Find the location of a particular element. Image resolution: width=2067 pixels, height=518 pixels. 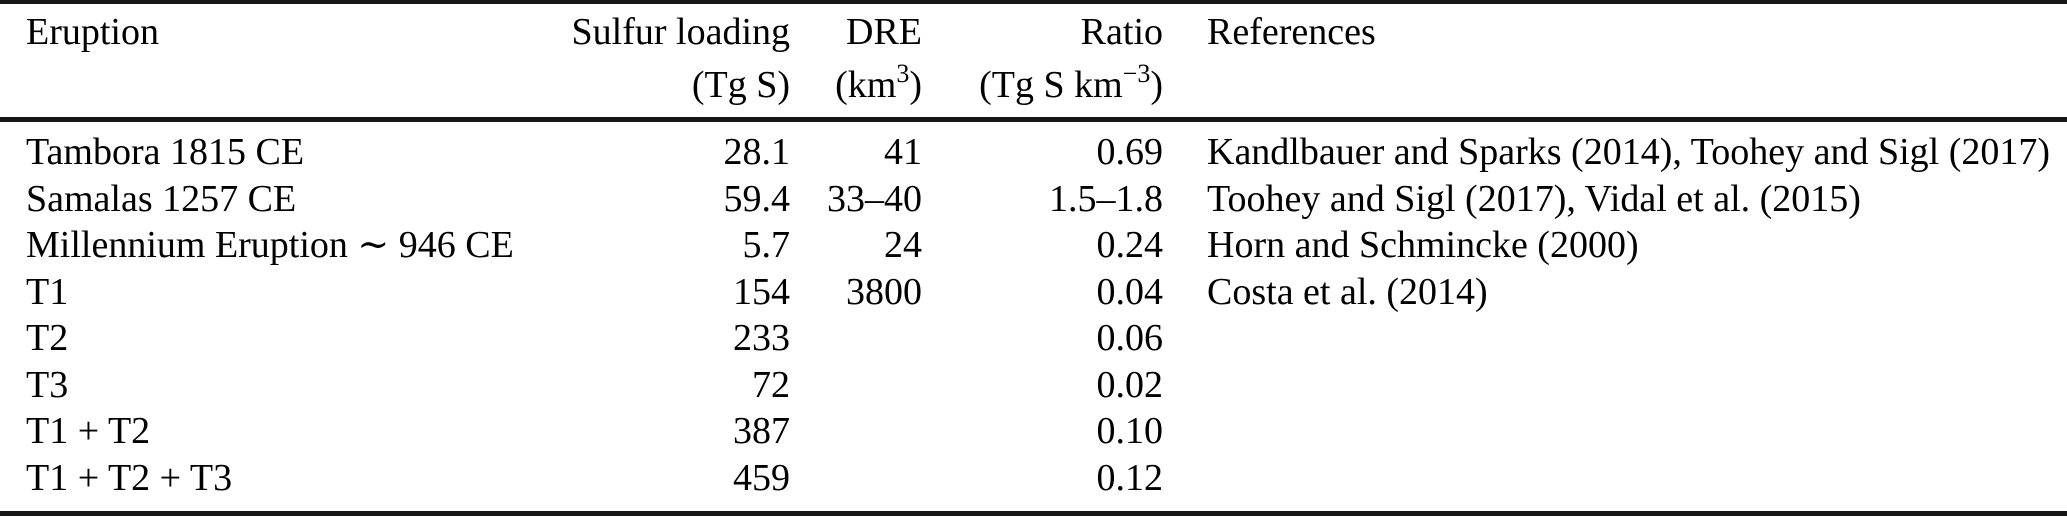

column-header-references: References is located at coordinates (1615, 61).